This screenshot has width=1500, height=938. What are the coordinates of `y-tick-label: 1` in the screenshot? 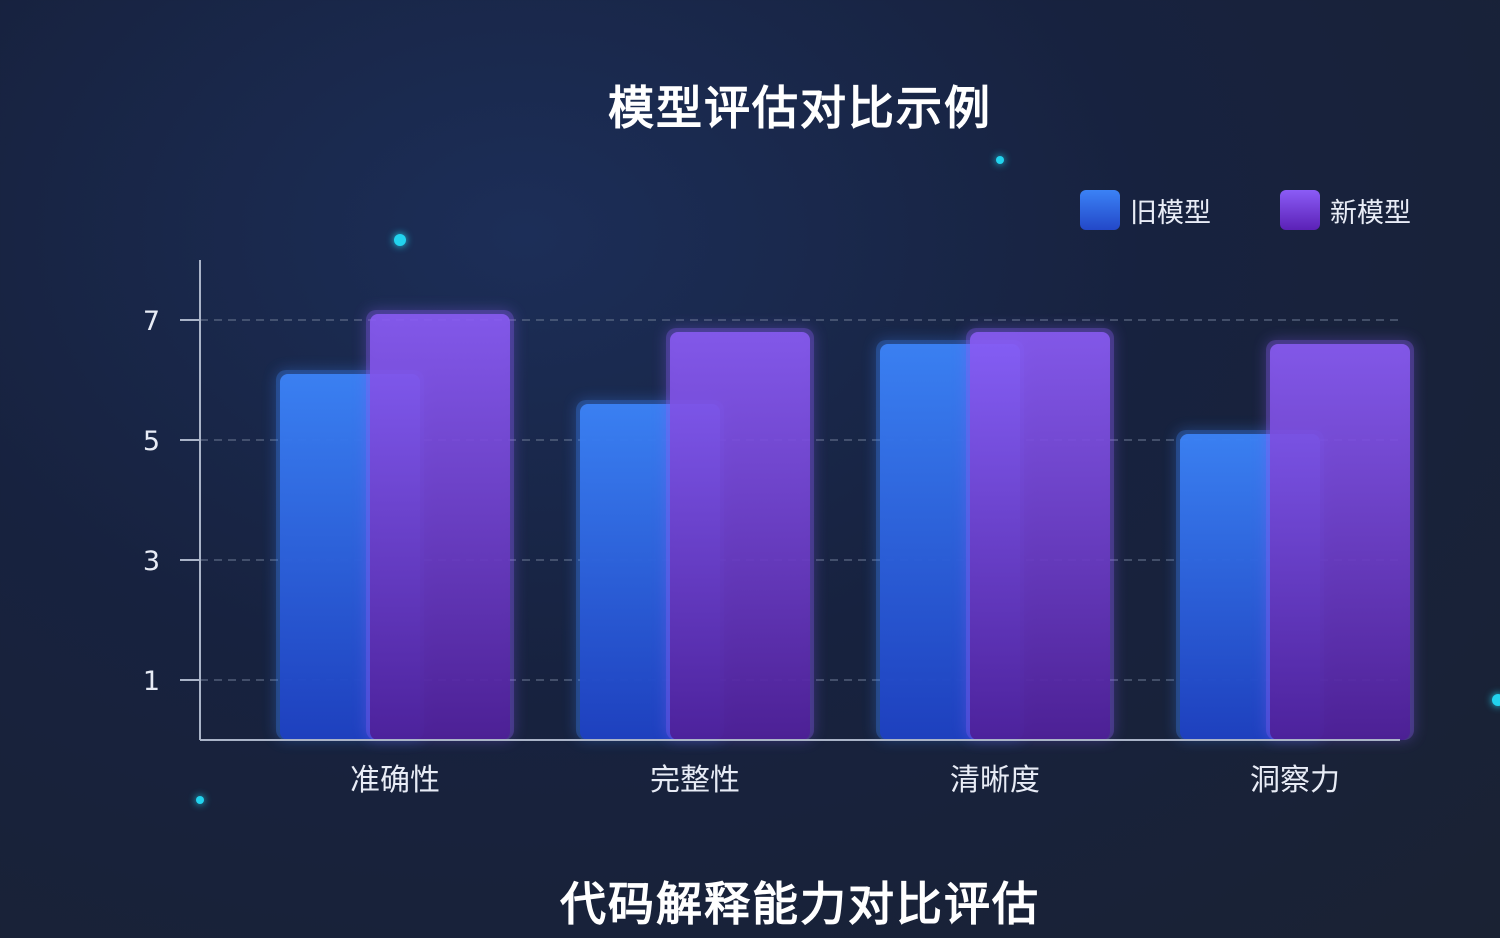 It's located at (151, 681).